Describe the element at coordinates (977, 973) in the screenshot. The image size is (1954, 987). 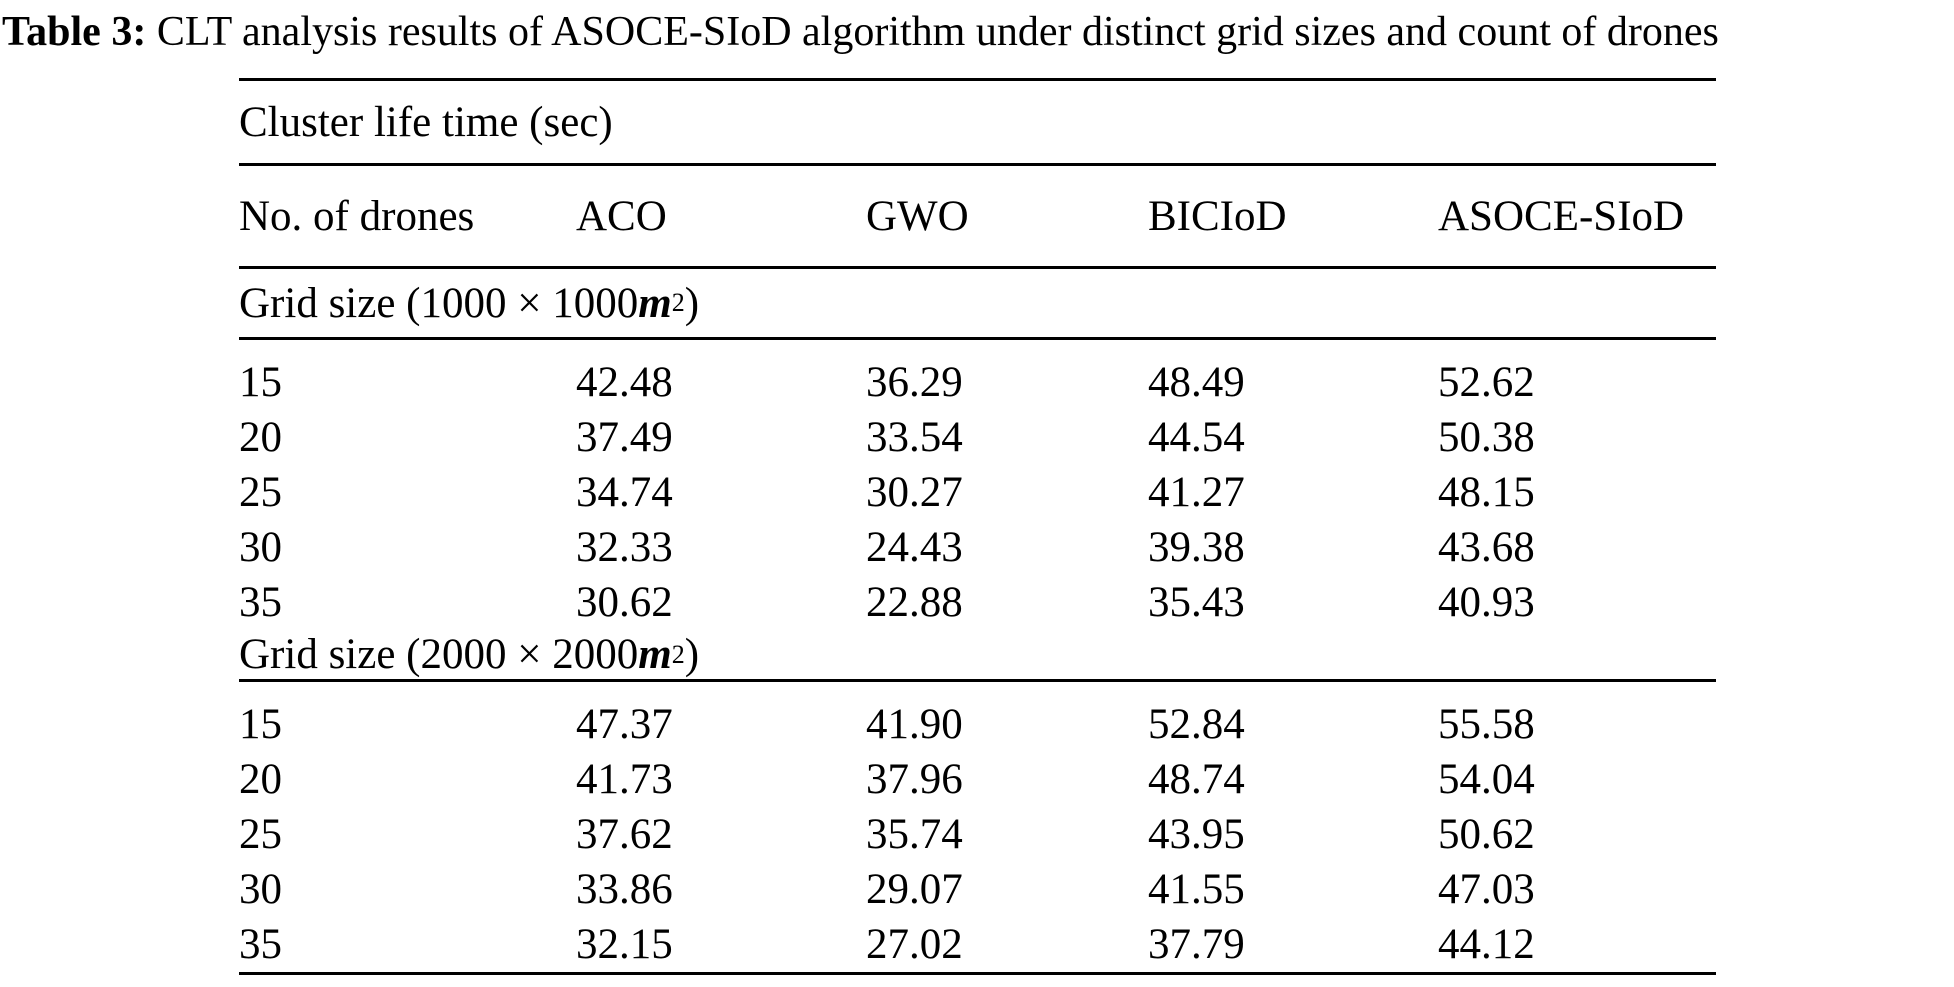
I see `horizontal-rule-bottom` at that location.